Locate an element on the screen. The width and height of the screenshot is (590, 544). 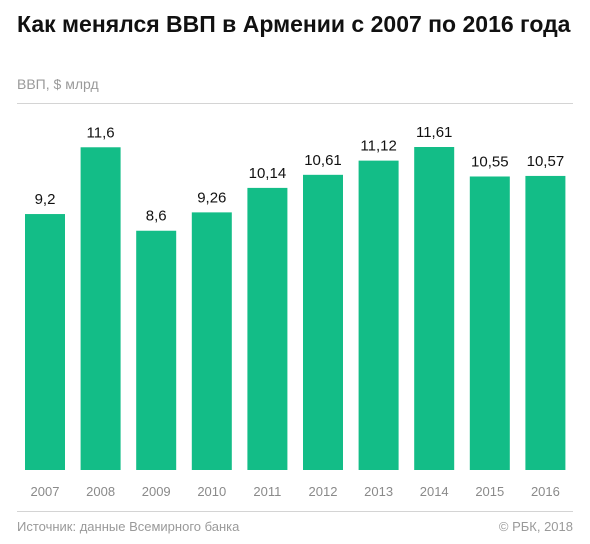
value-label-2015: 10,55 is located at coordinates (490, 161).